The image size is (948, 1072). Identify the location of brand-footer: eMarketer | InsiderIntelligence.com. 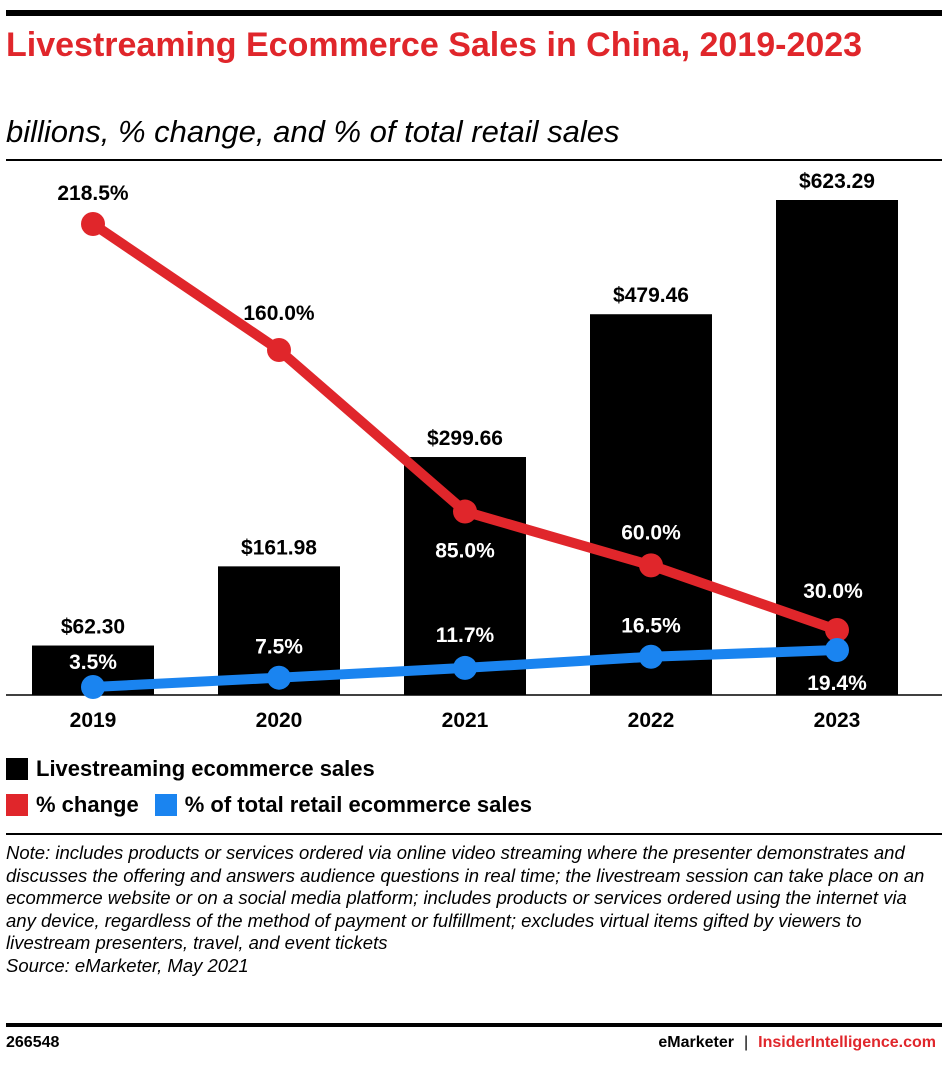
(797, 1043).